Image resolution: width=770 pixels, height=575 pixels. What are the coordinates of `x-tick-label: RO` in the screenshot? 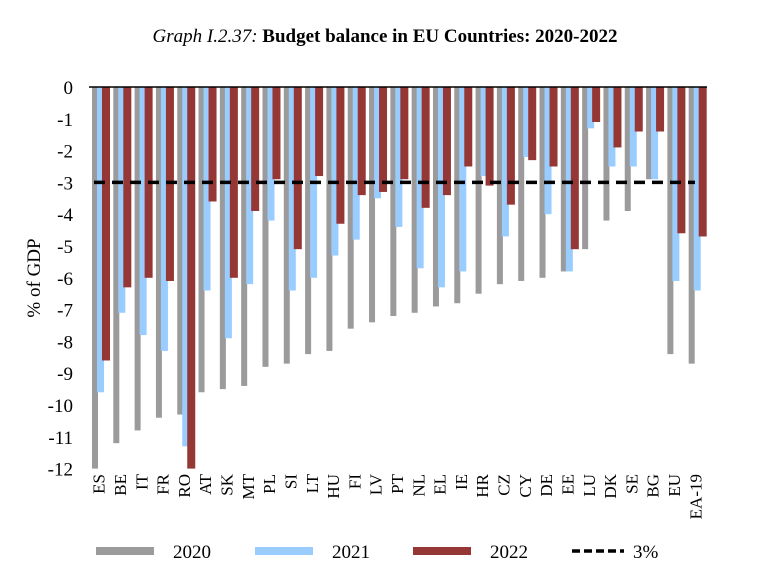 It's located at (184, 486).